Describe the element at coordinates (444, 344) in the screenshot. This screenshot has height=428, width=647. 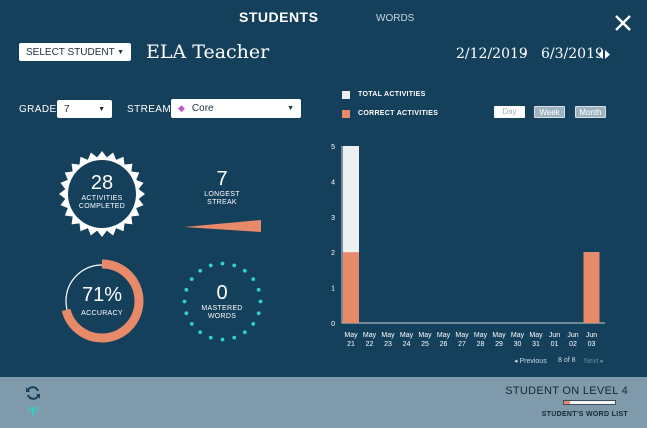
I see `x-tick-label: 26` at that location.